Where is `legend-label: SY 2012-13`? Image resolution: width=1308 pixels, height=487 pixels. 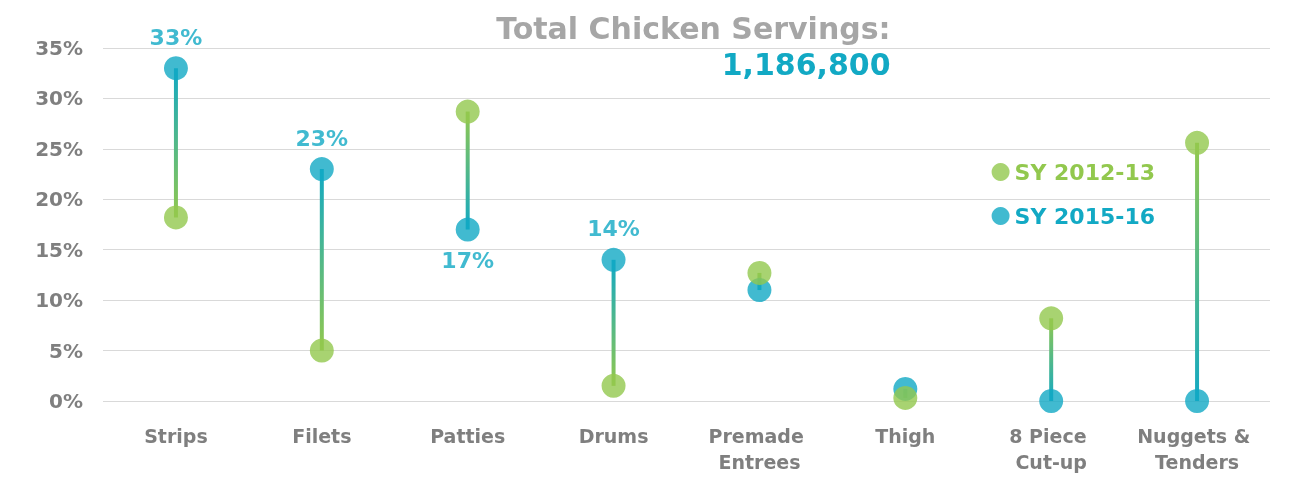
legend-label: SY 2012-13 is located at coordinates (1085, 172).